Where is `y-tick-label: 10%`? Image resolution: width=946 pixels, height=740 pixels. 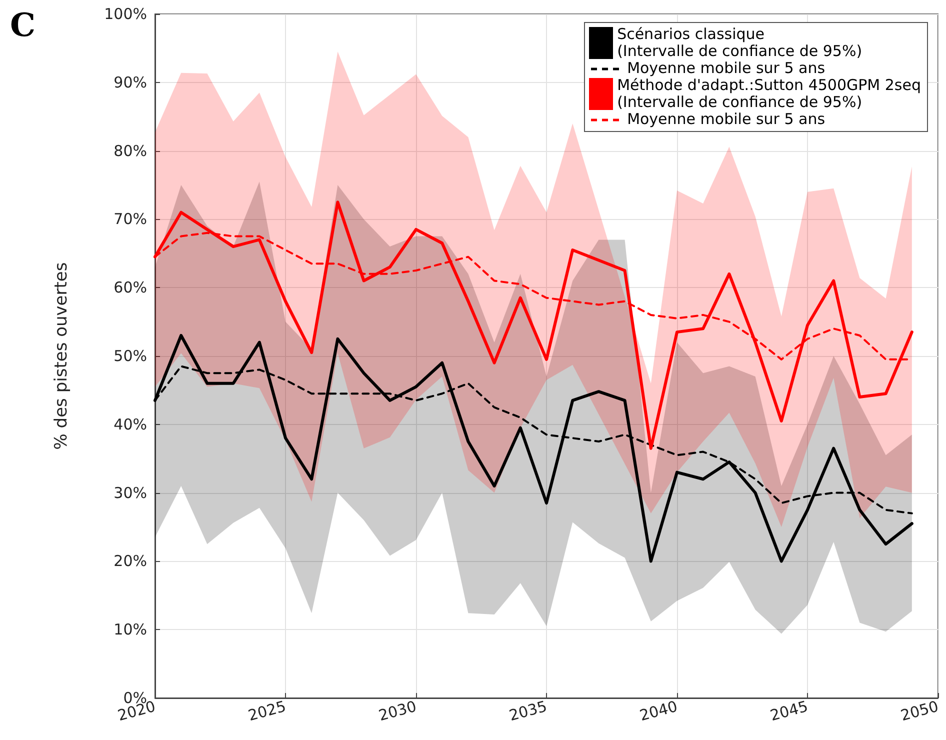 y-tick-label: 10% is located at coordinates (130, 629).